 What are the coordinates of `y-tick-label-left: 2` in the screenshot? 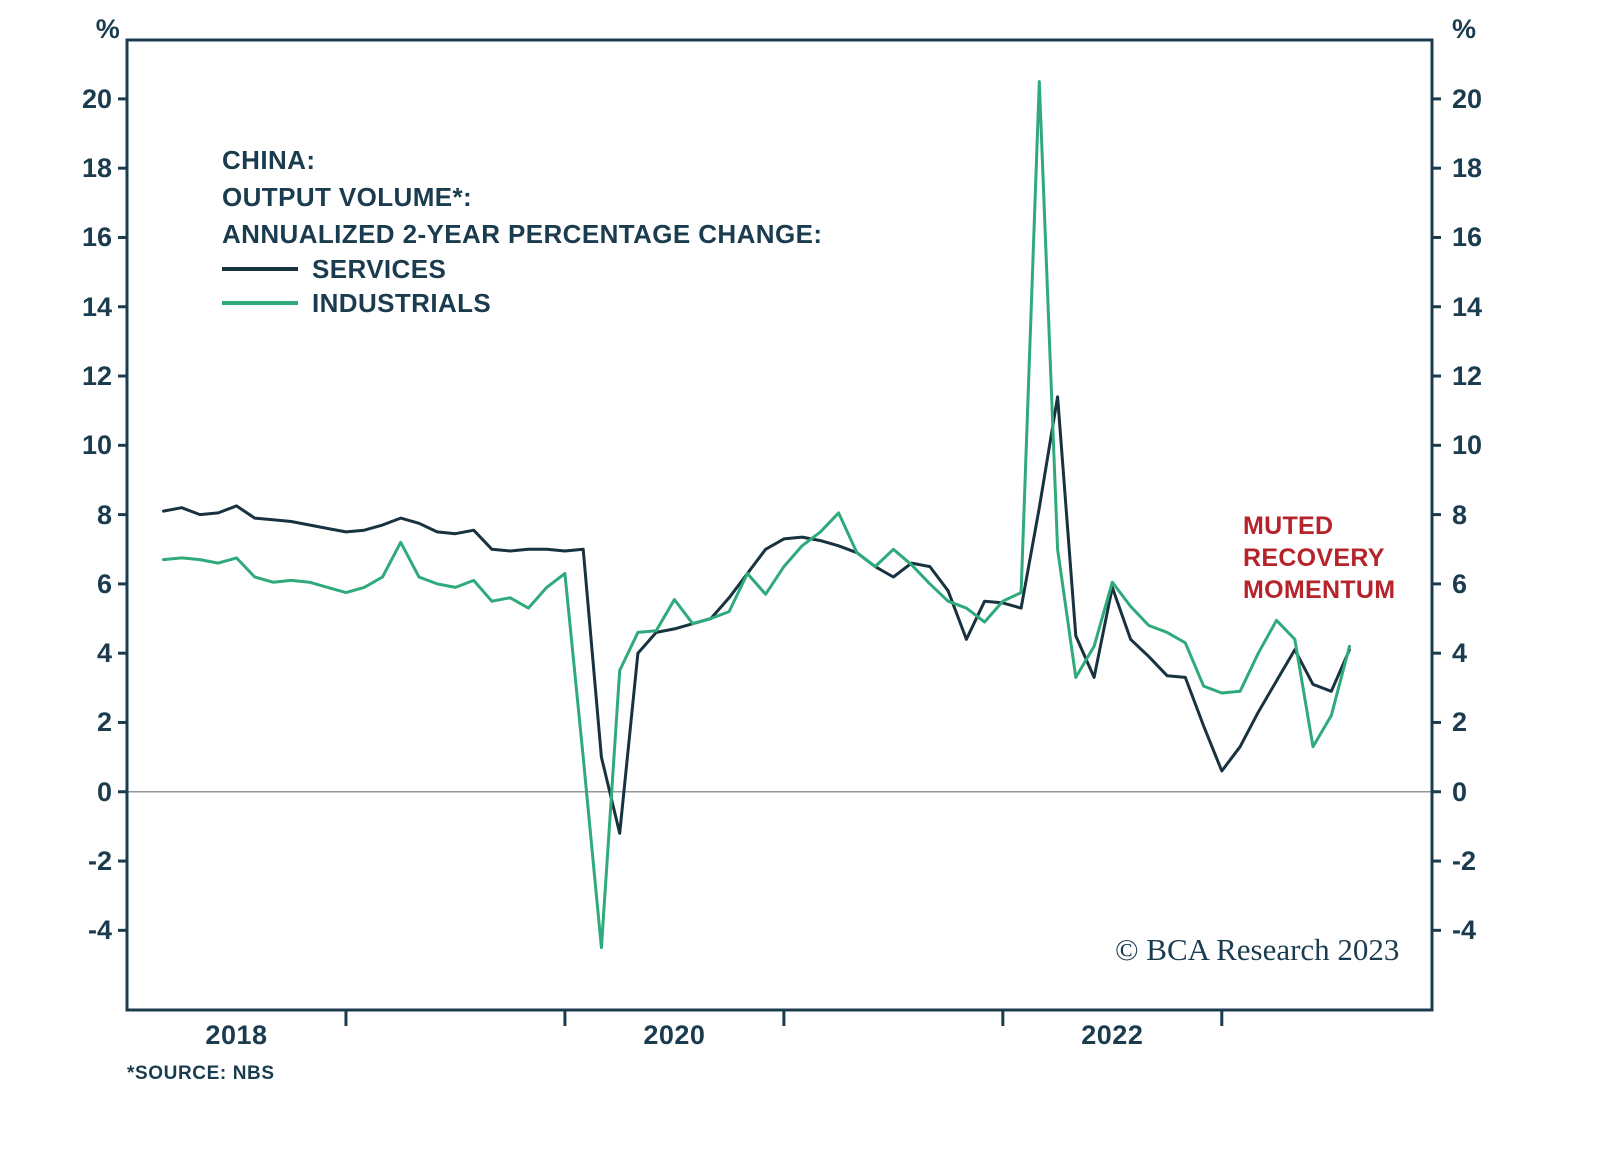 It's located at (104, 722).